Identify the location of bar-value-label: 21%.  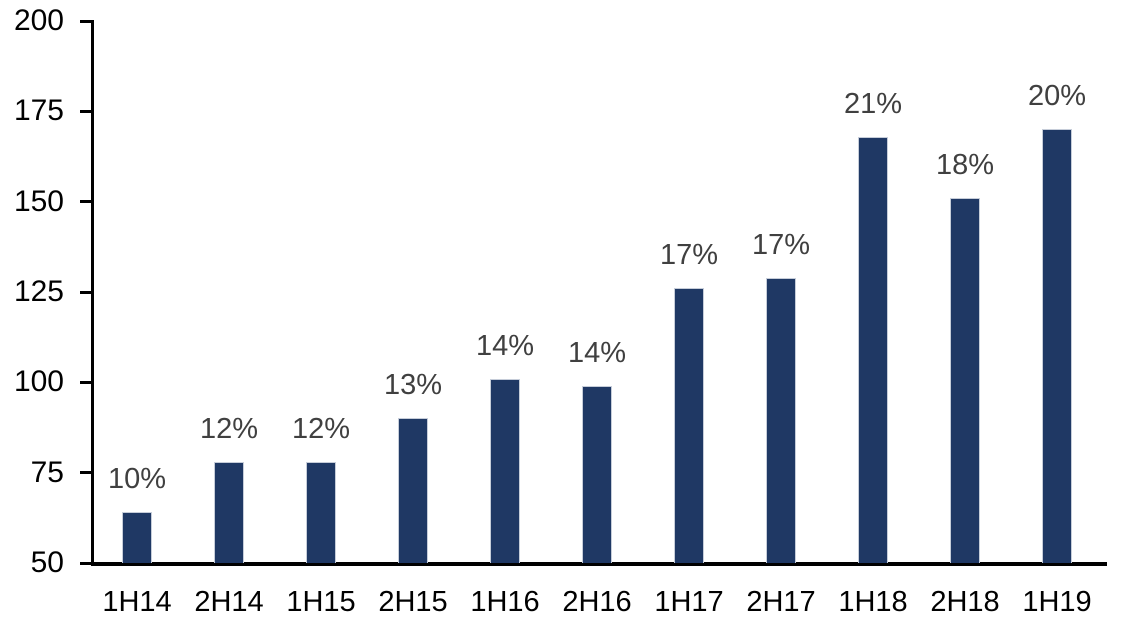
(873, 103).